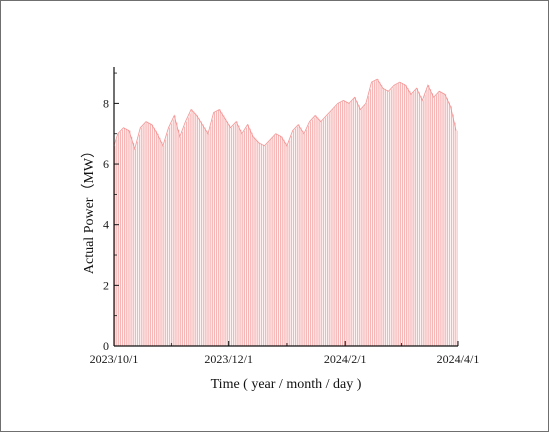 This screenshot has height=433, width=550. I want to click on y-tick-label: 2, so click(106, 285).